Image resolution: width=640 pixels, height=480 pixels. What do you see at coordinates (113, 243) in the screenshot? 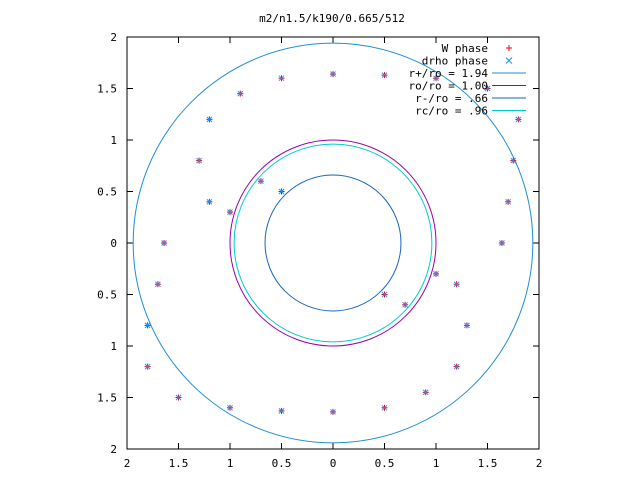
I see `y-tick-label: 0` at bounding box center [113, 243].